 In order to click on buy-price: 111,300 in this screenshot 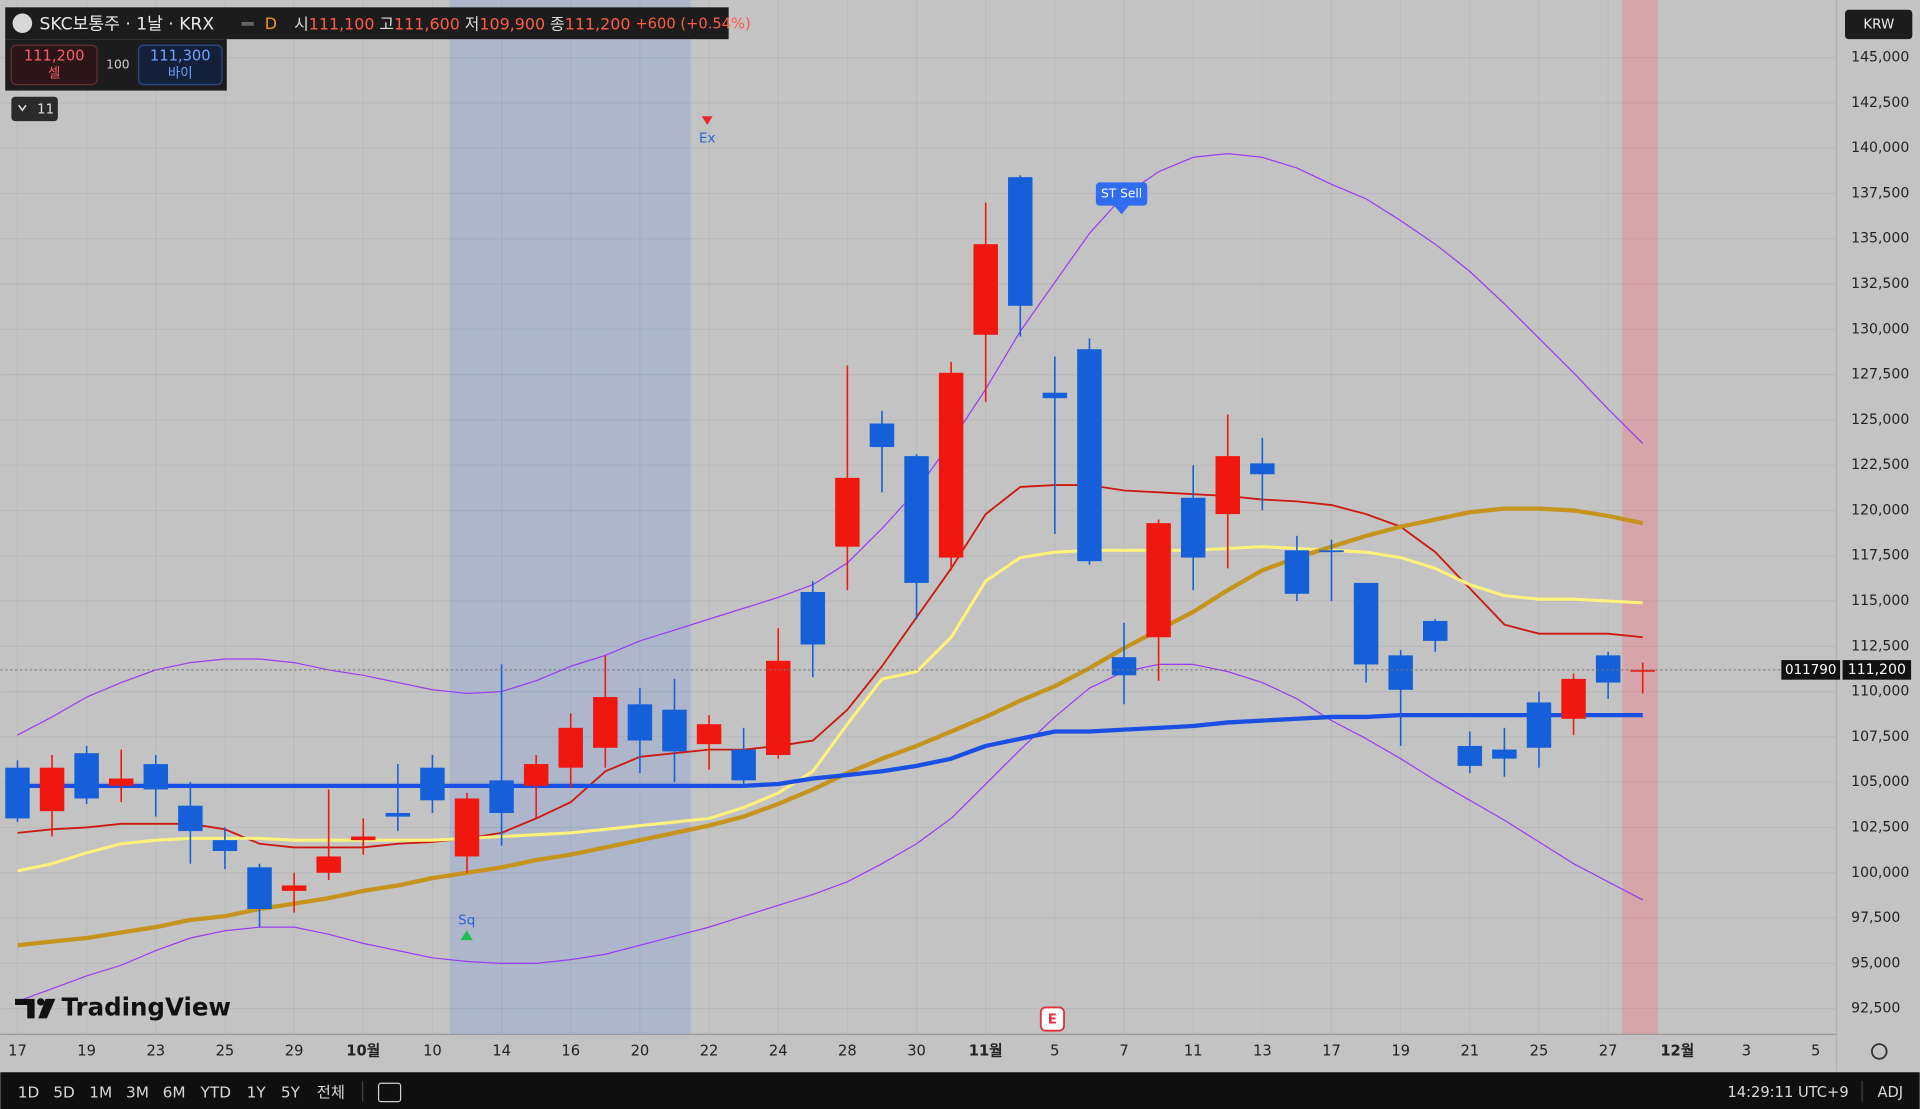, I will do `click(180, 55)`.